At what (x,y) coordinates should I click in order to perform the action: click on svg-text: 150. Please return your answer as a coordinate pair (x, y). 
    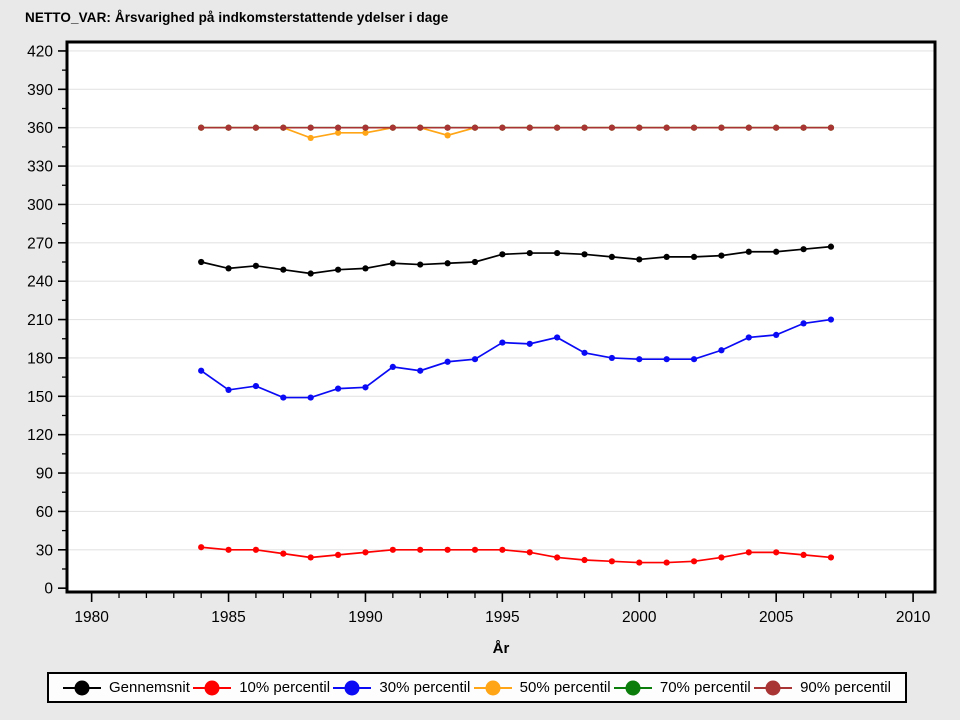
    Looking at the image, I should click on (40, 397).